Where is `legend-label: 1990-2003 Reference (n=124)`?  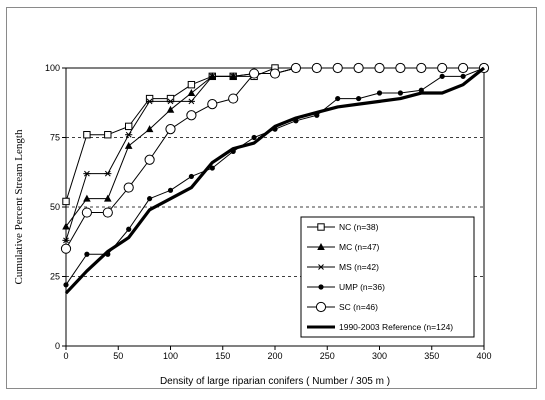
legend-label: 1990-2003 Reference (n=124) is located at coordinates (396, 327).